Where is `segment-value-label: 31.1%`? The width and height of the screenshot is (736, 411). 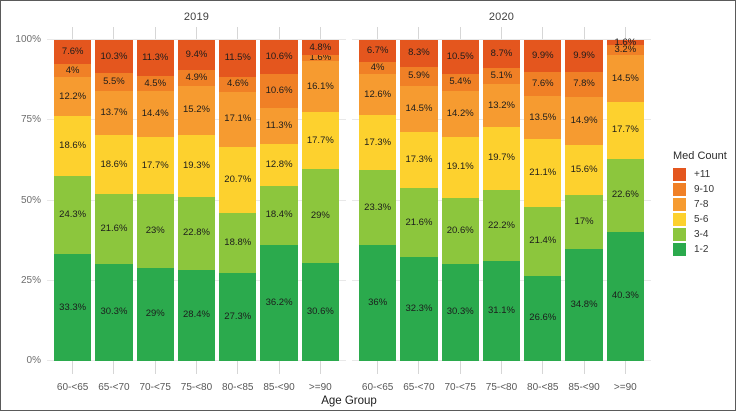 segment-value-label: 31.1% is located at coordinates (501, 311).